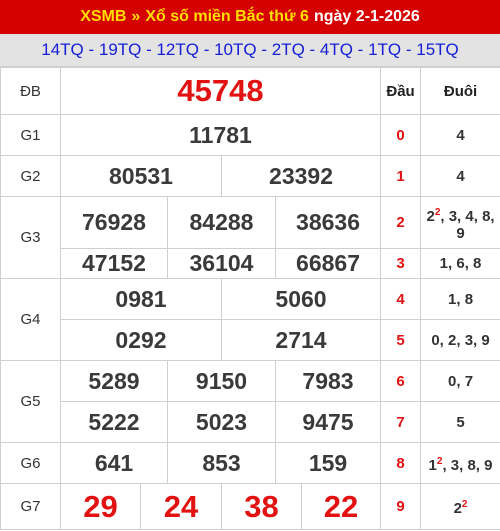 This screenshot has width=500, height=531. I want to click on loto-head: 2, so click(401, 222).